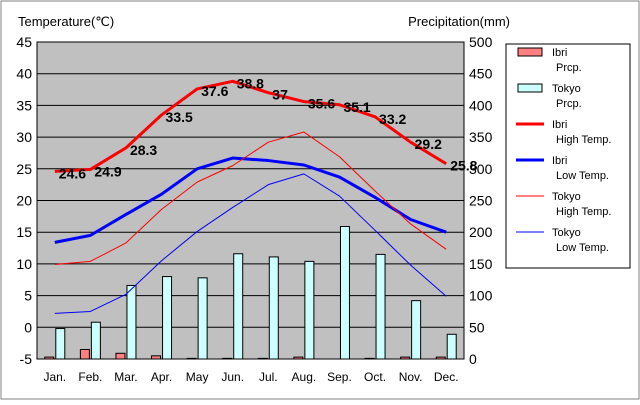 This screenshot has height=405, width=640. I want to click on precipitation-tick-label: 300, so click(481, 169).